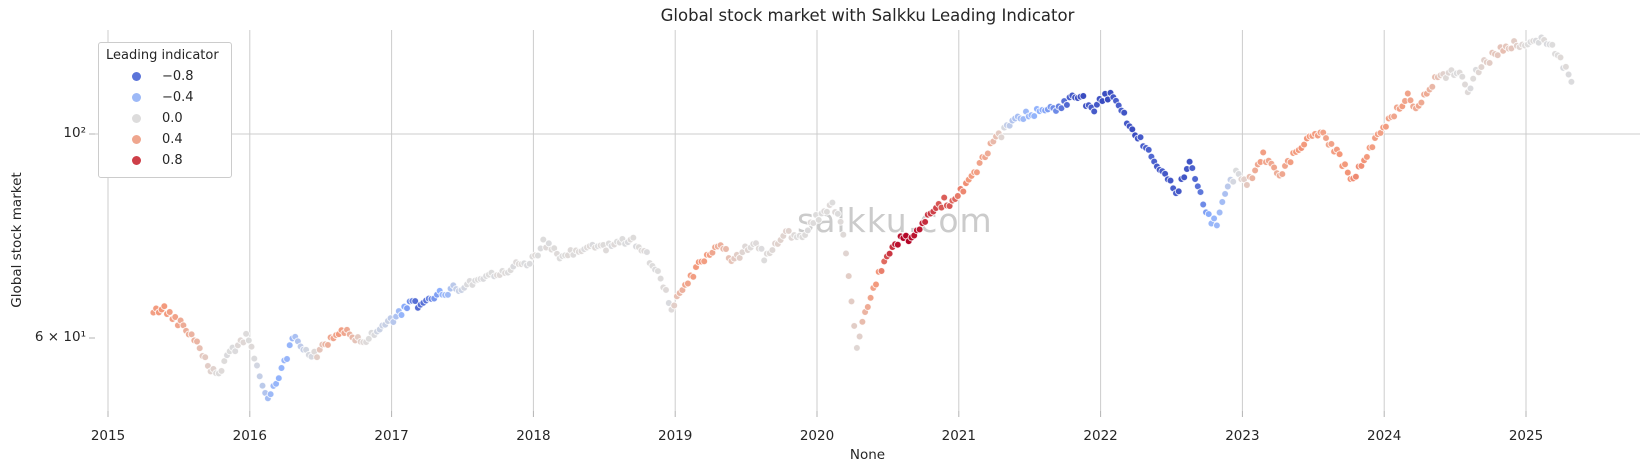  I want to click on x-tick-label: 2019, so click(675, 436).